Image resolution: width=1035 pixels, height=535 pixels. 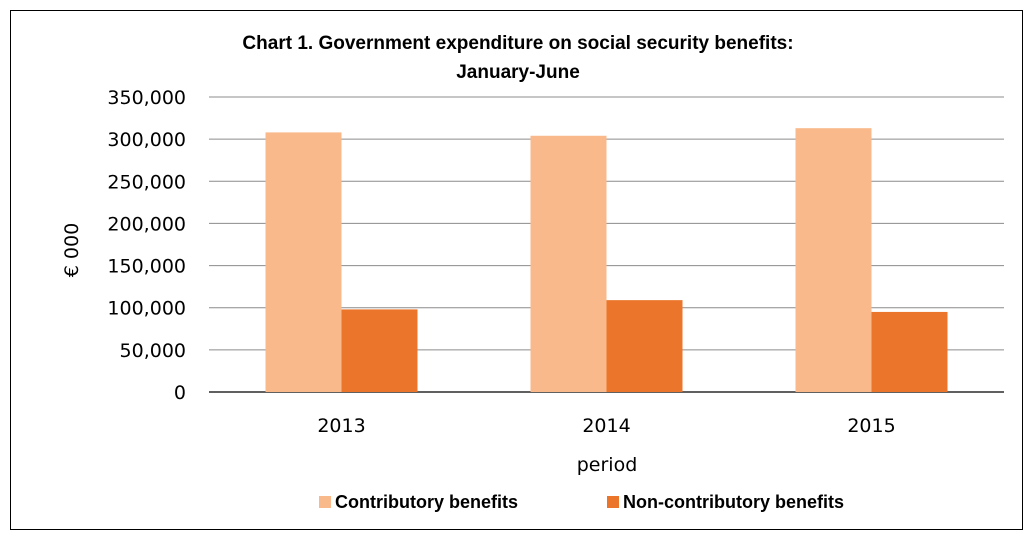 What do you see at coordinates (518, 72) in the screenshot?
I see `chart-title-line2: January-June` at bounding box center [518, 72].